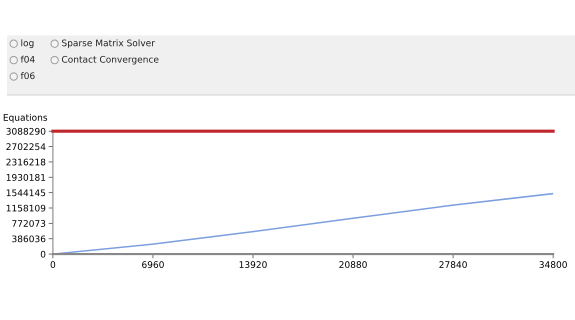 The width and height of the screenshot is (575, 320). I want to click on y-tick-label: 3088290, so click(26, 131).